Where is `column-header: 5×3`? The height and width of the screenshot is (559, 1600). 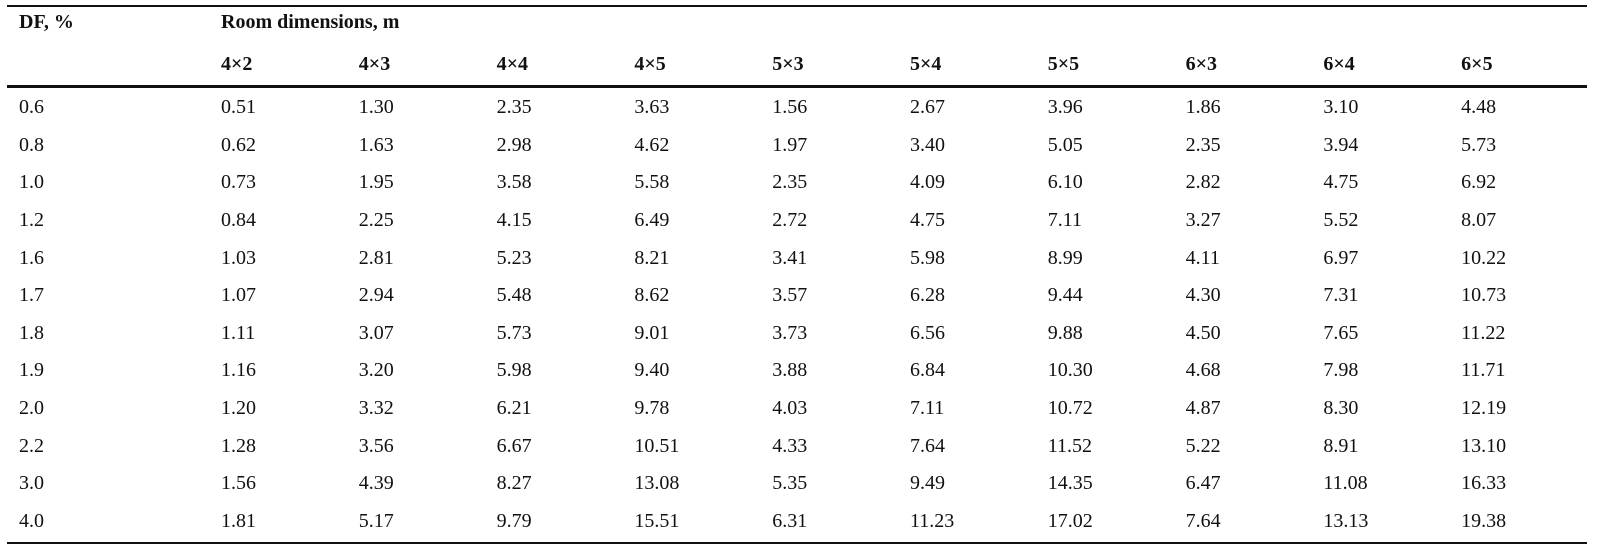
column-header: 5×3 is located at coordinates (788, 63).